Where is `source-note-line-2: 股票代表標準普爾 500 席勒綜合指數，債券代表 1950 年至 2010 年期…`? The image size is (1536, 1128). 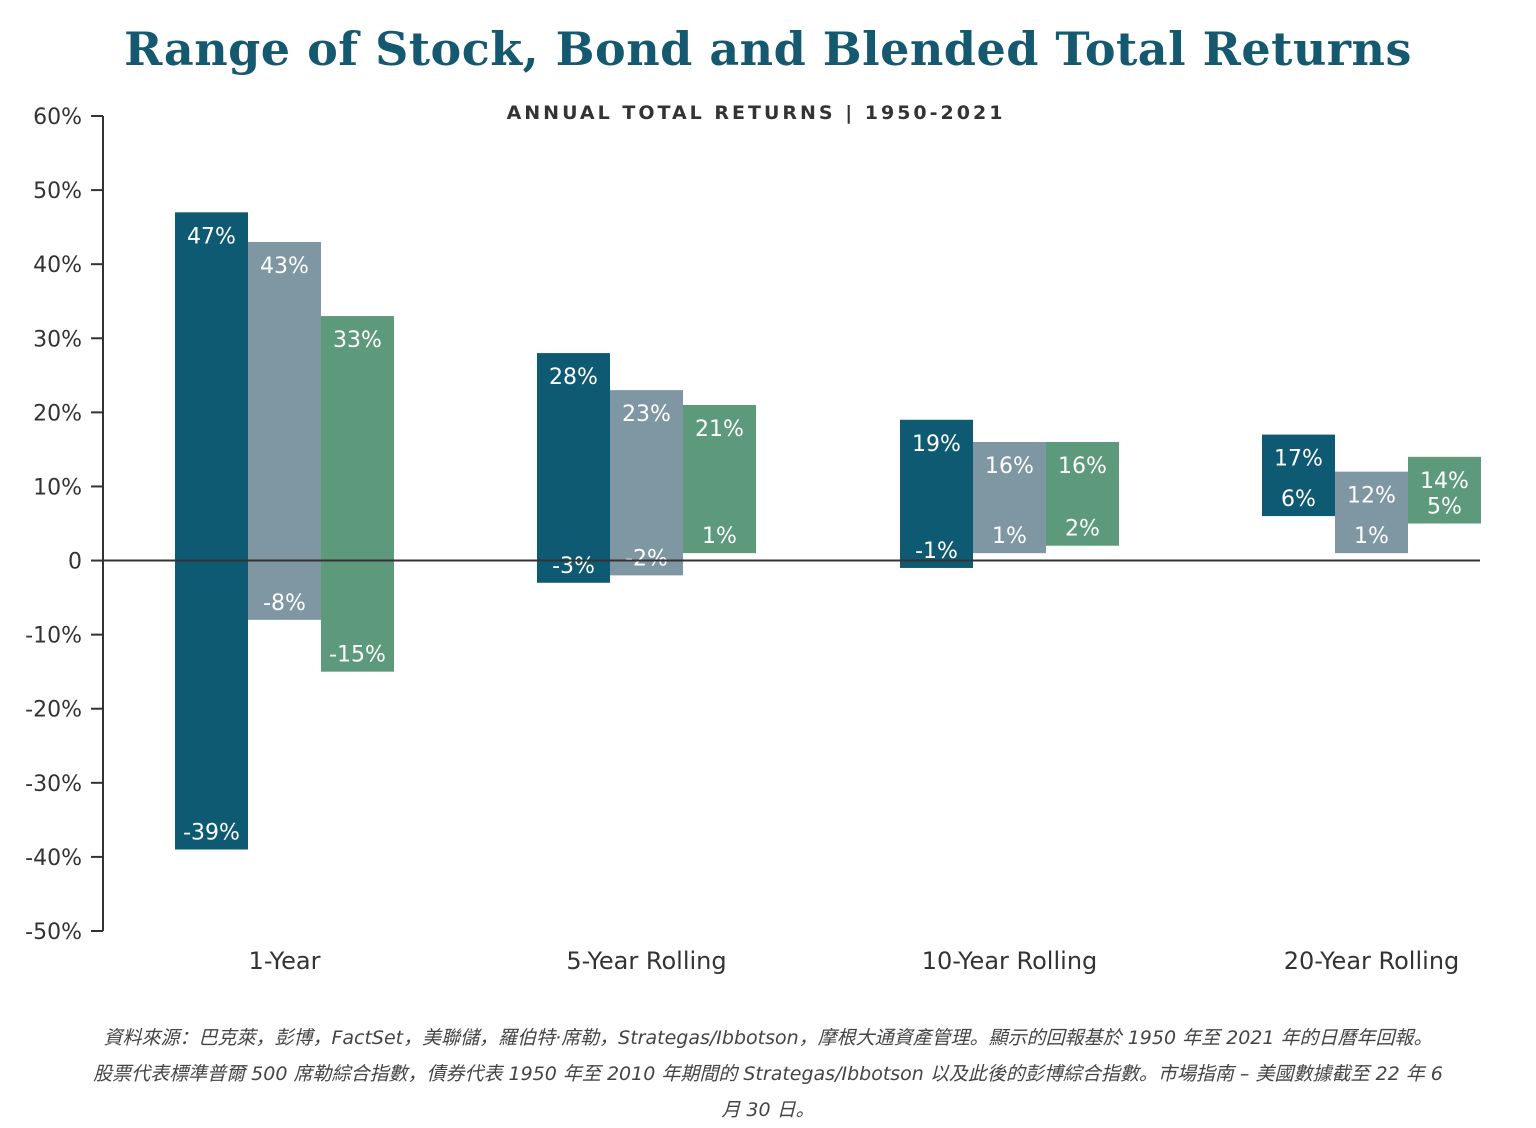
source-note-line-2: 股票代表標準普爾 500 席勒綜合指數，債券代表 1950 年至 2010 年期… is located at coordinates (768, 1074).